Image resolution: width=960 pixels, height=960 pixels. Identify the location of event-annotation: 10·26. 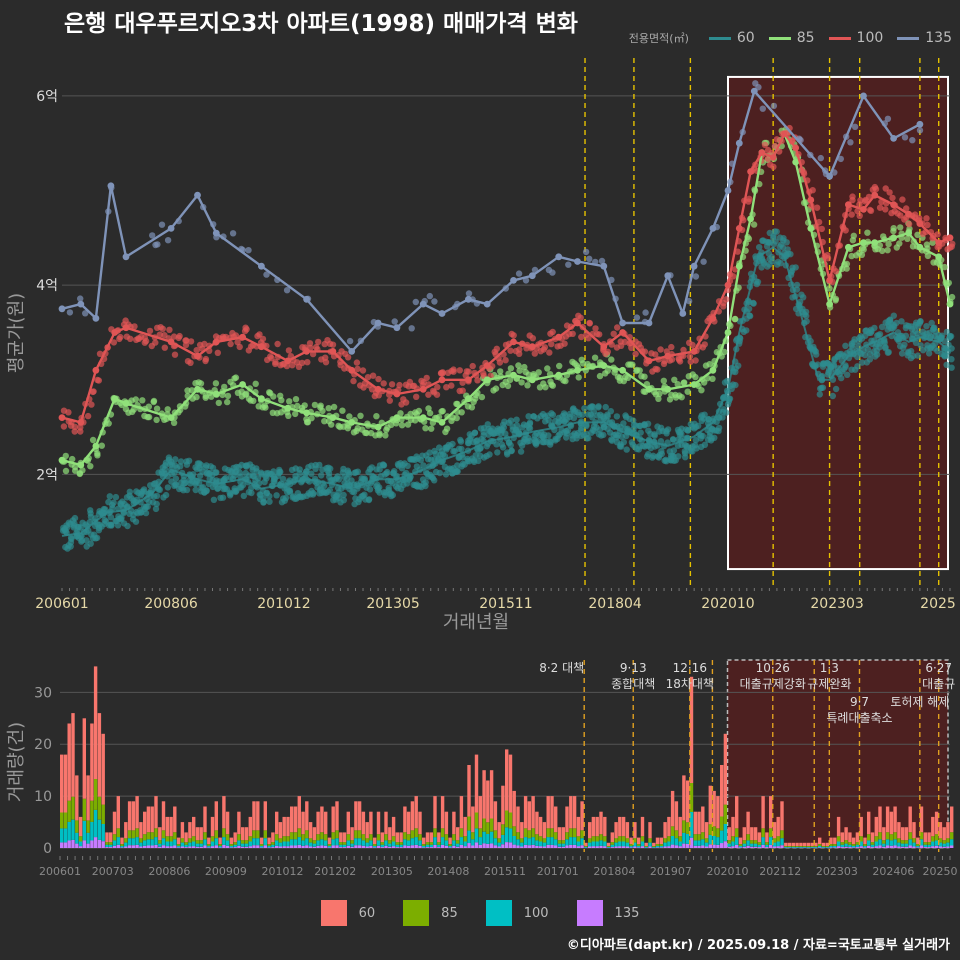
(773, 668).